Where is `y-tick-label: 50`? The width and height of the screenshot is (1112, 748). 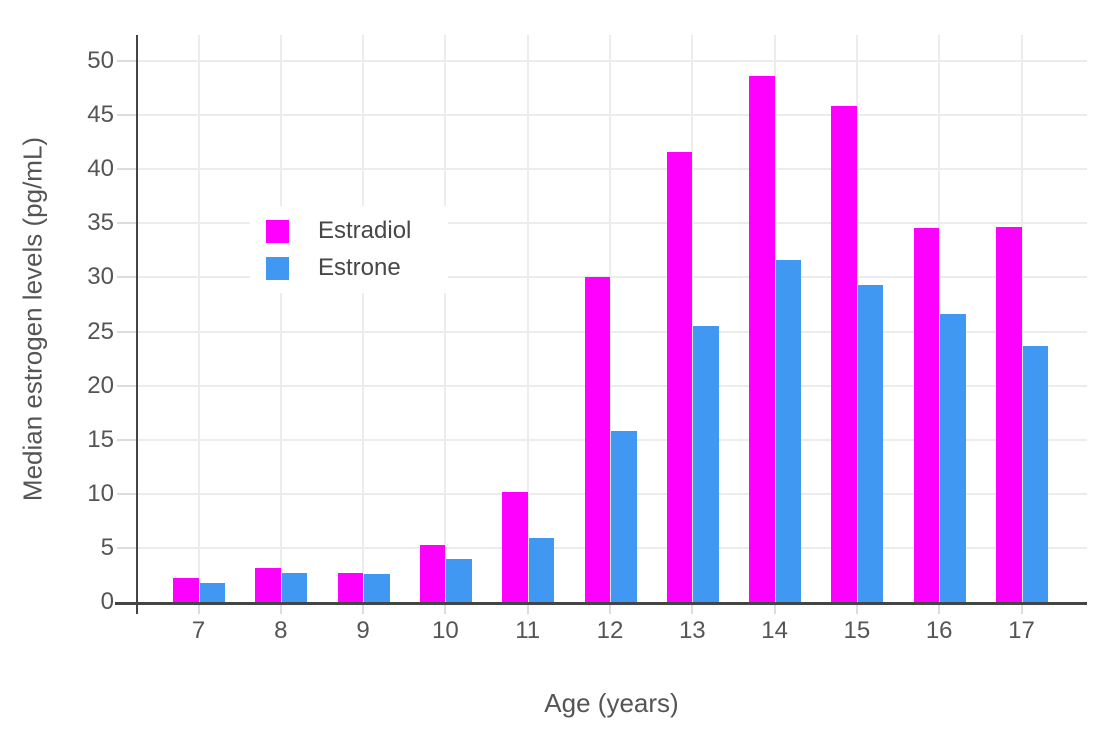
y-tick-label: 50 is located at coordinates (100, 60).